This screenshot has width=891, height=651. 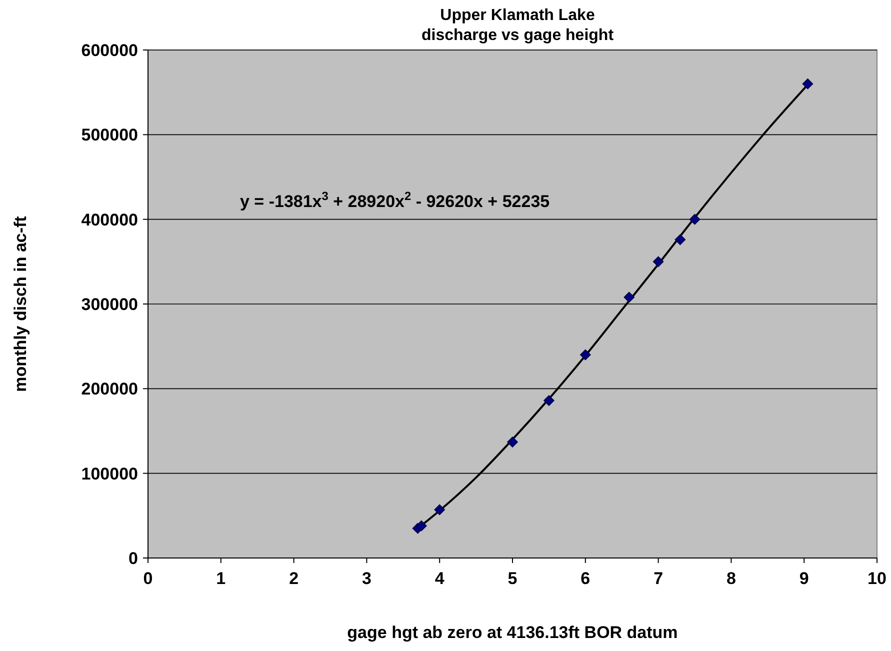 What do you see at coordinates (513, 578) in the screenshot?
I see `x-tick-label: 5` at bounding box center [513, 578].